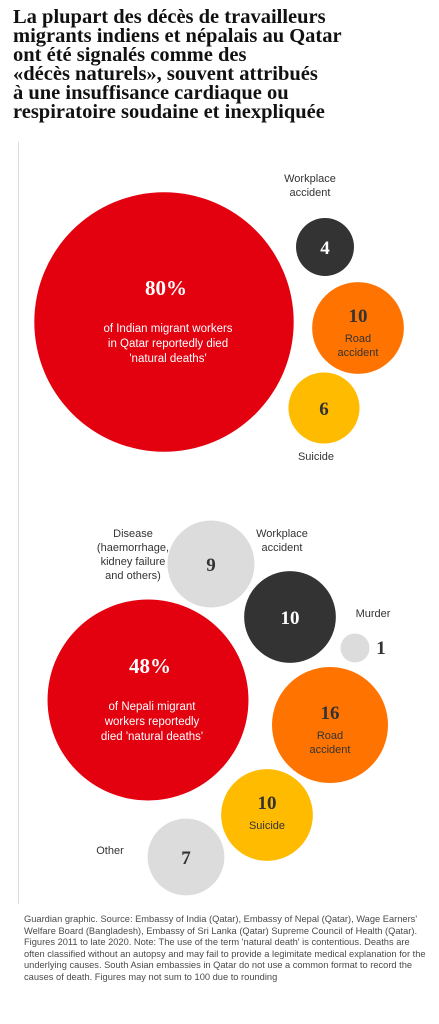 This screenshot has height=1024, width=439. I want to click on nepal-other-bubble, so click(186, 857).